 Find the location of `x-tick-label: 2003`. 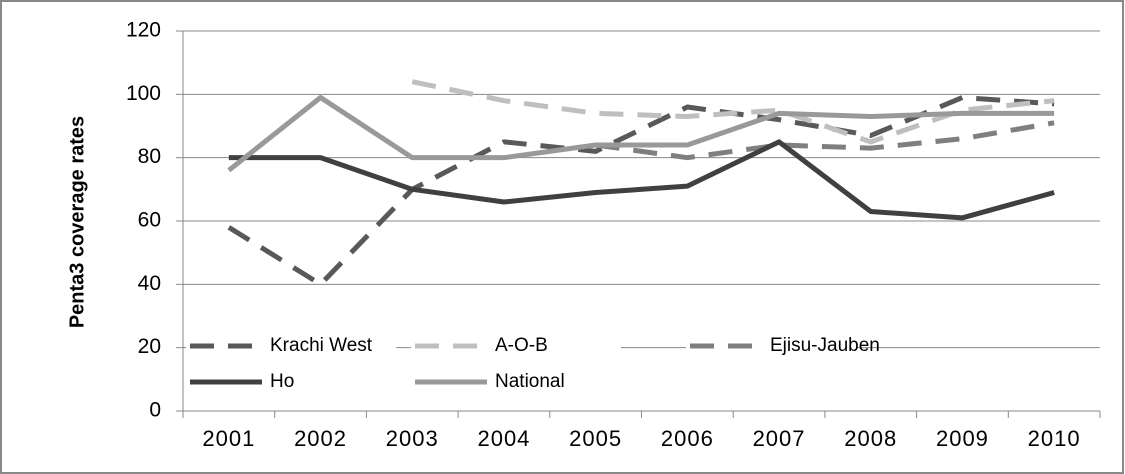

x-tick-label: 2003 is located at coordinates (412, 438).